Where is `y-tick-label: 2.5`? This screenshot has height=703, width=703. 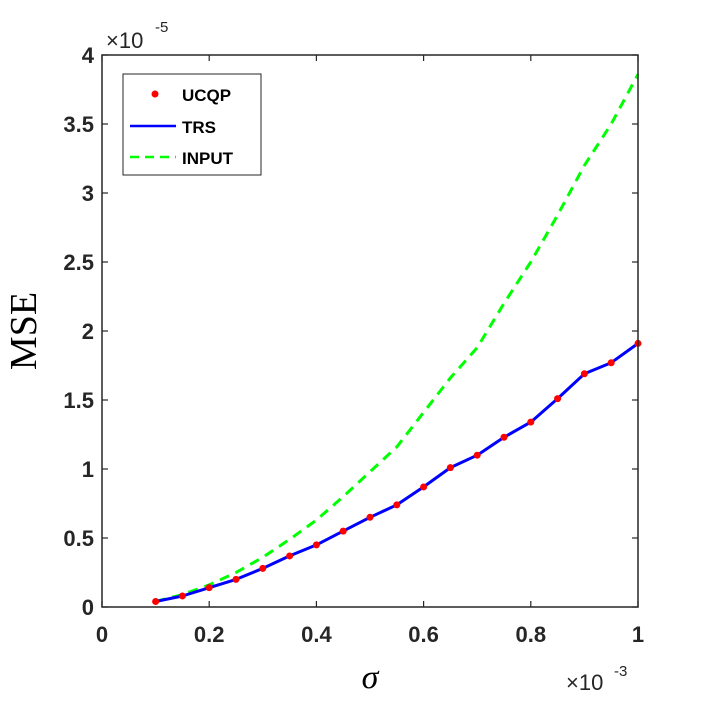 y-tick-label: 2.5 is located at coordinates (78, 262).